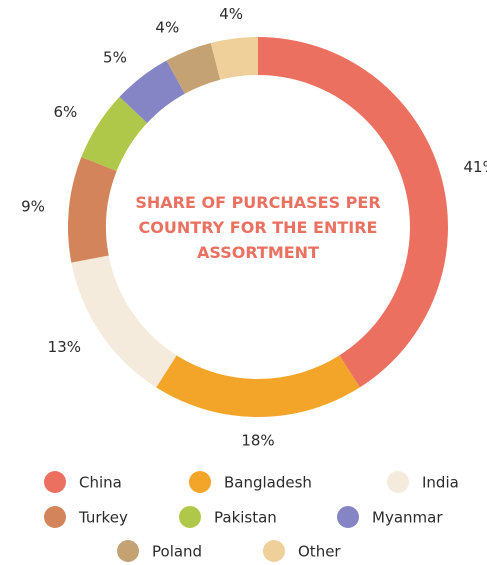 This screenshot has width=487, height=565. What do you see at coordinates (64, 347) in the screenshot?
I see `data-label: 13%` at bounding box center [64, 347].